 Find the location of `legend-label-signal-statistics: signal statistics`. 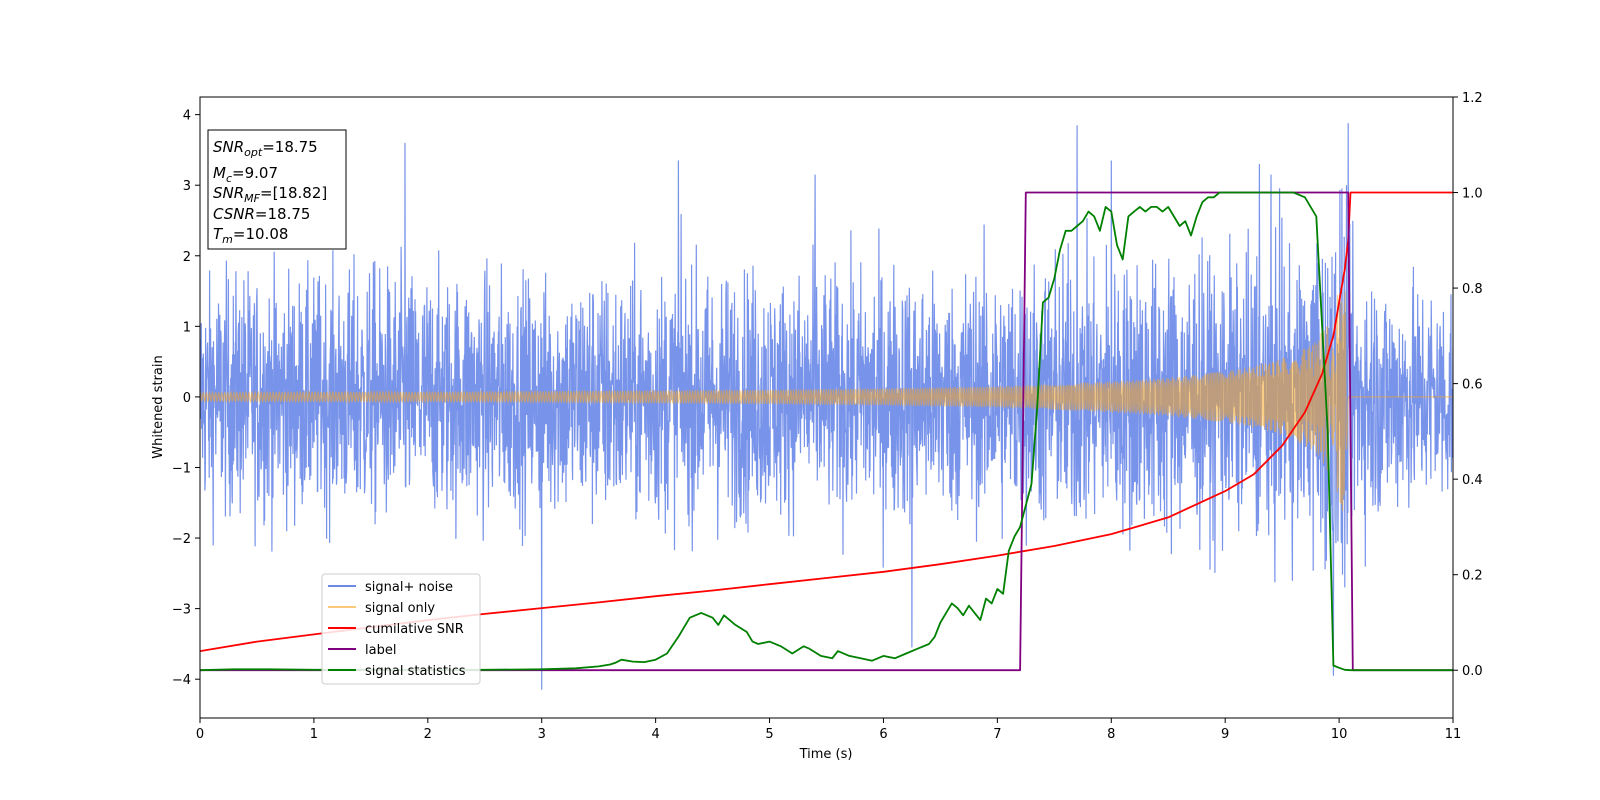

legend-label-signal-statistics: signal statistics is located at coordinates (415, 671).